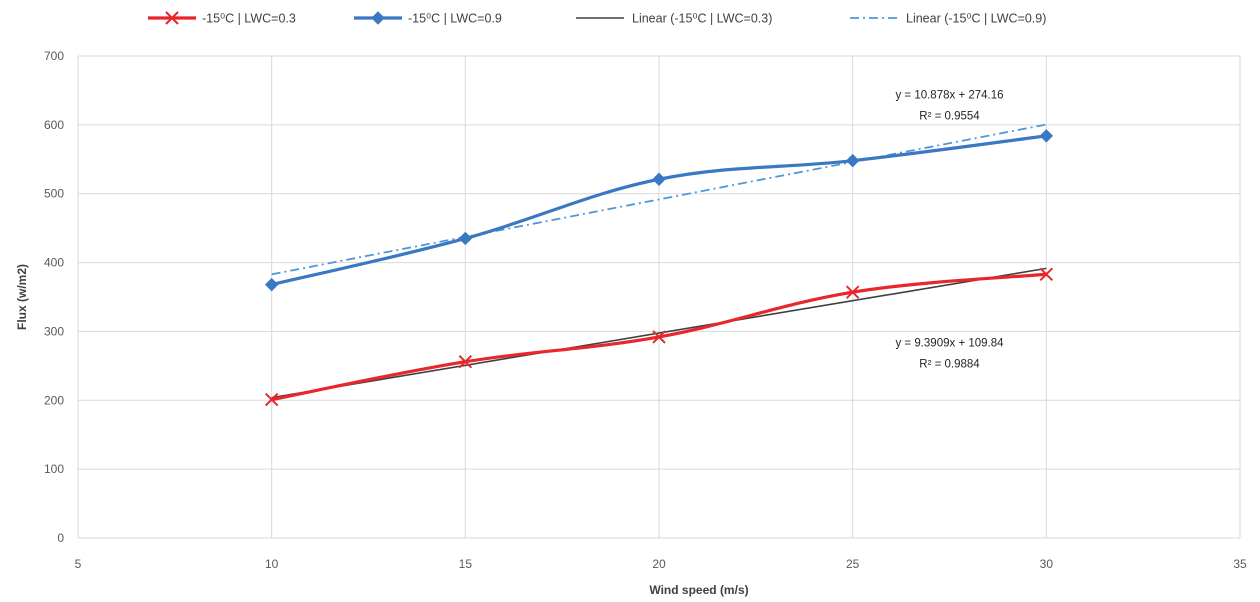 The image size is (1260, 602). What do you see at coordinates (853, 564) in the screenshot?
I see `x-tick-label: 25` at bounding box center [853, 564].